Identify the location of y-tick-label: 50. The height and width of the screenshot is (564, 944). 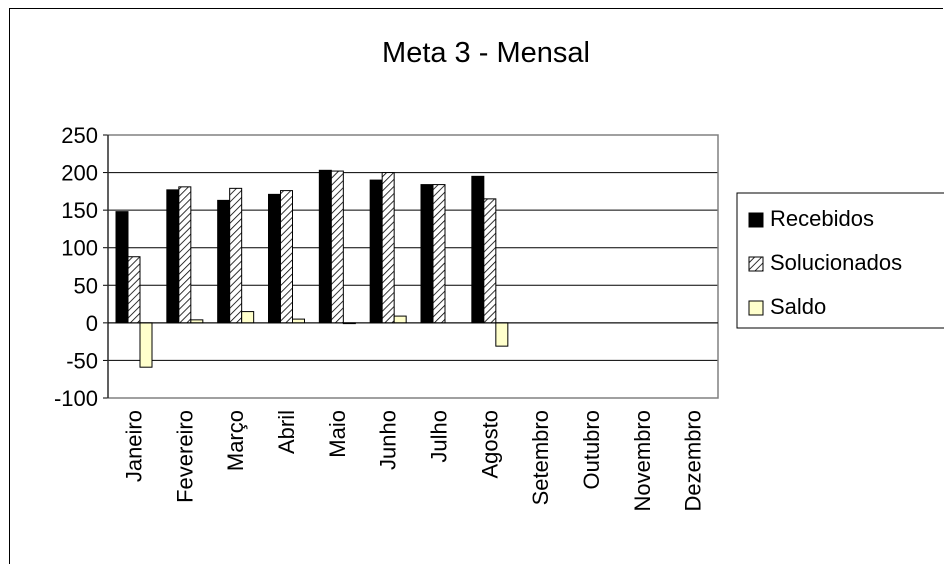
(86, 285).